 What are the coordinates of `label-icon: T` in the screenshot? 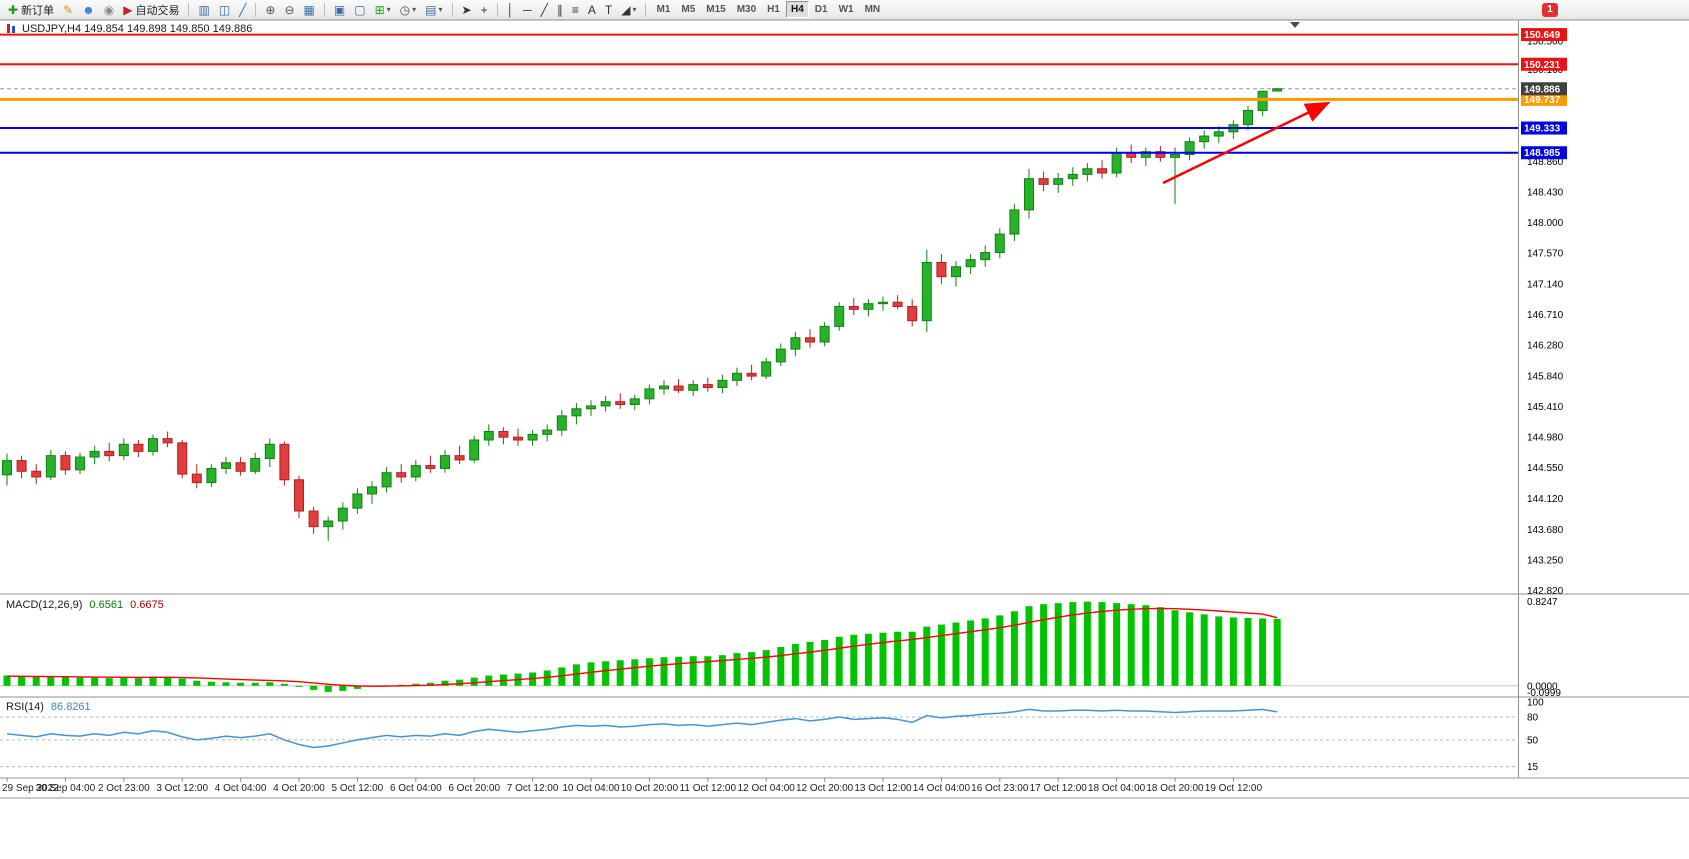 It's located at (608, 10).